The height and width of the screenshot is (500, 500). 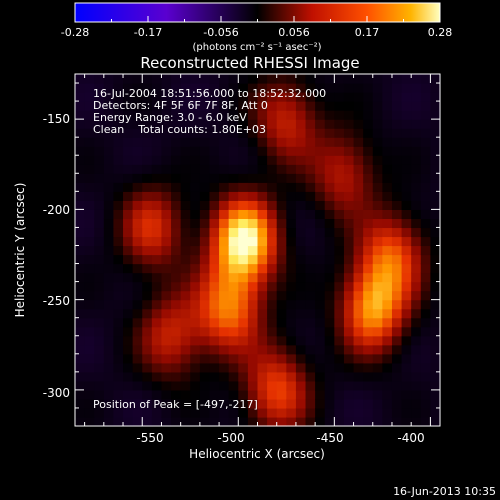 What do you see at coordinates (249, 63) in the screenshot?
I see `plot-title: Reconstructed RHESSI Image` at bounding box center [249, 63].